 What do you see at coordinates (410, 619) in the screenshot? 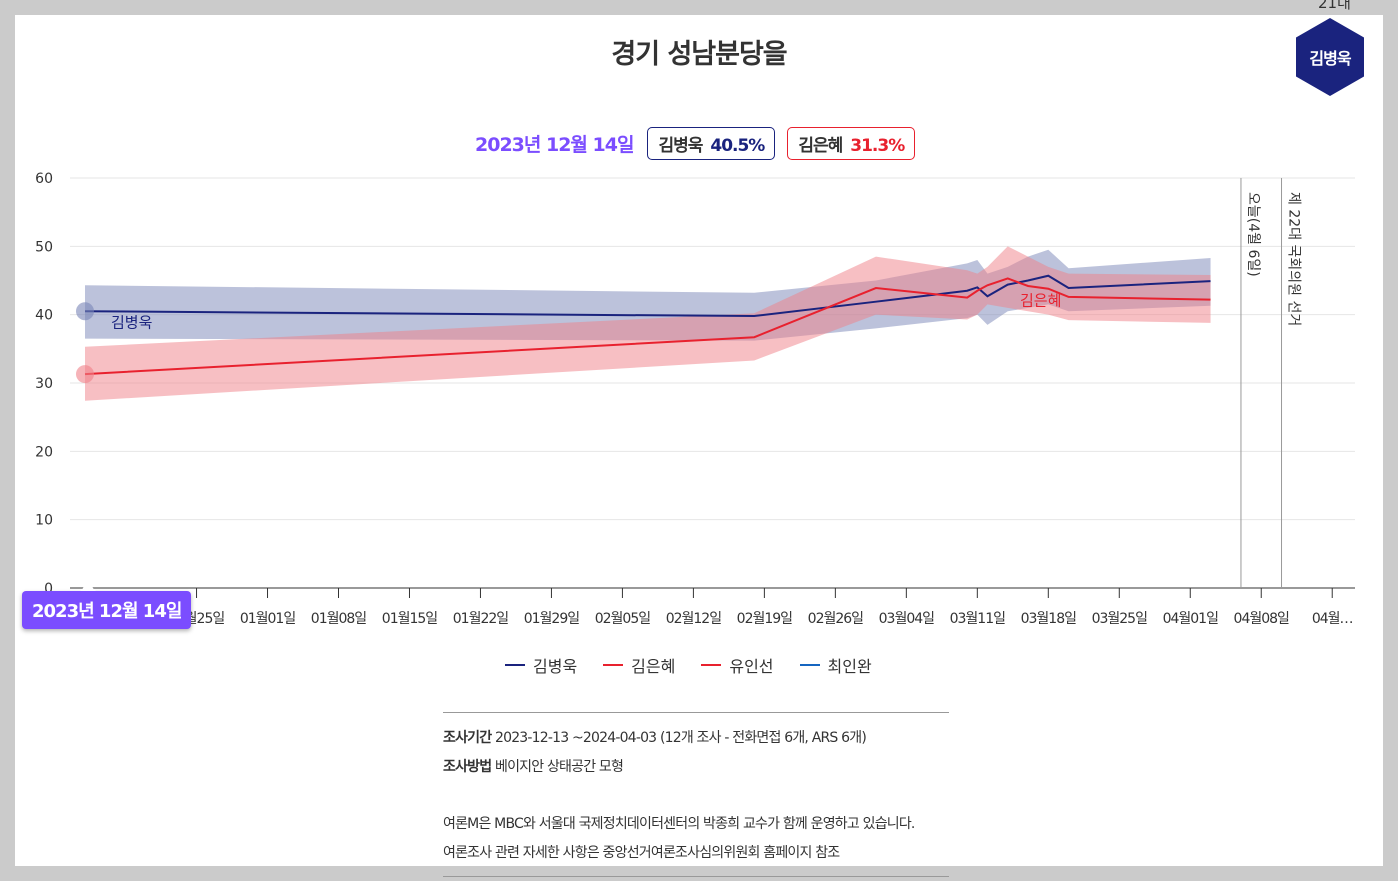
I see `x-tick-label: 01월15일` at bounding box center [410, 619].